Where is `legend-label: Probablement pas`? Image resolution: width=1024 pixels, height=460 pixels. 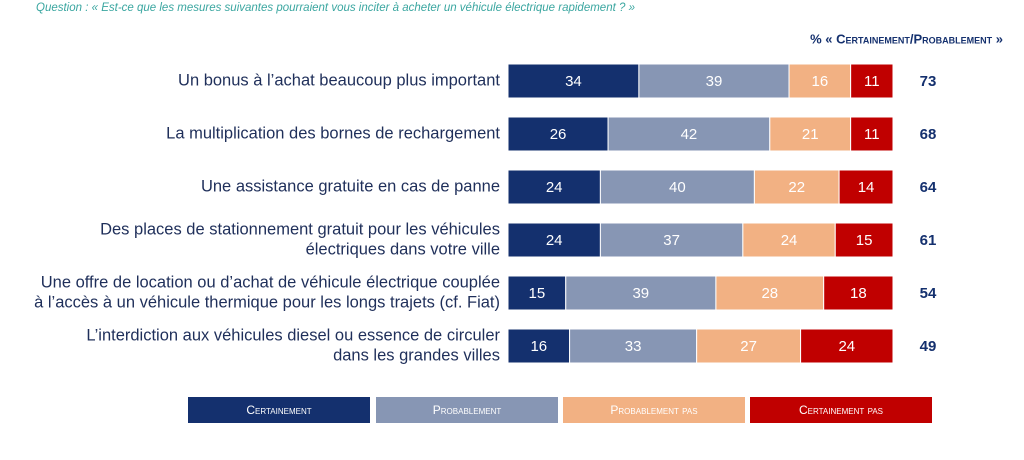
legend-label: Probablement pas is located at coordinates (653, 410).